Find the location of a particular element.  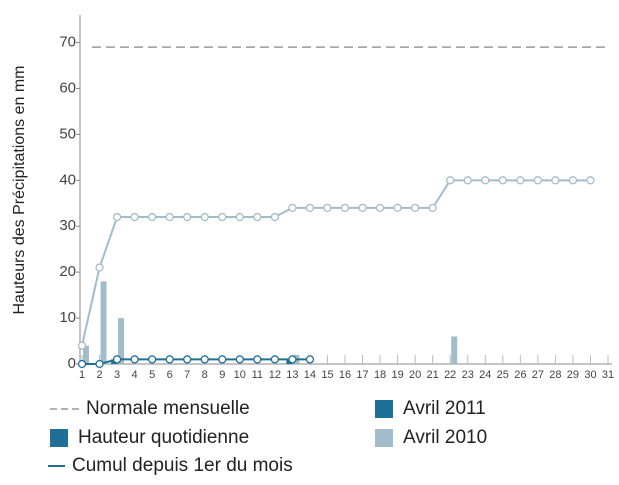

x-tick-label: 24 is located at coordinates (485, 375).